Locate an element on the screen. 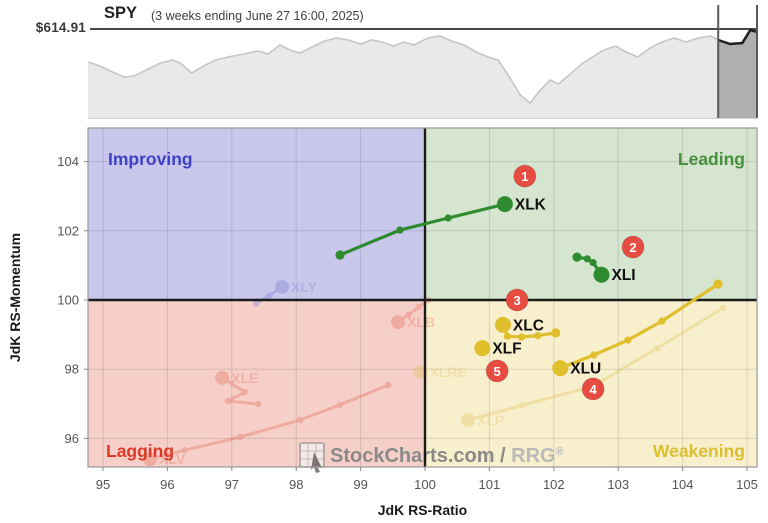 This screenshot has height=523, width=768. x-tick-label: 95 is located at coordinates (103, 484).